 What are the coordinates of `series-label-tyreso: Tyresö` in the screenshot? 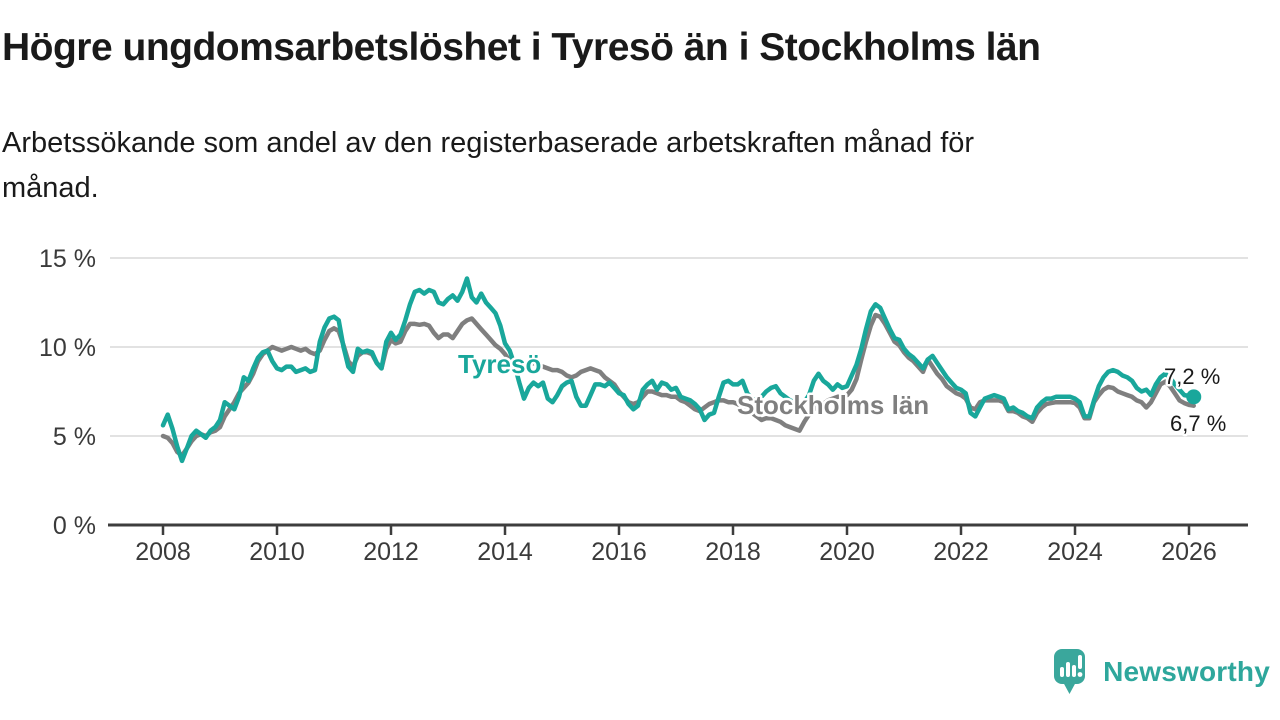 It's located at (499, 364).